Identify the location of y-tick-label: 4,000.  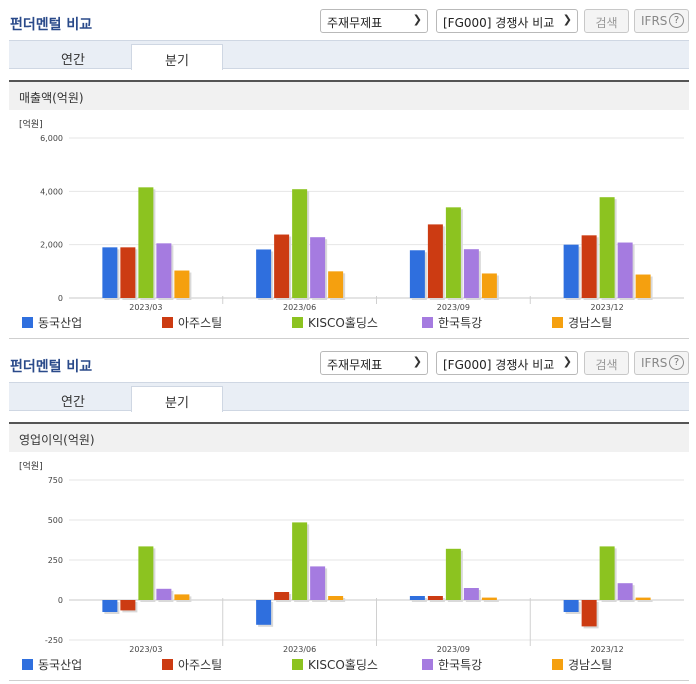
(51, 191).